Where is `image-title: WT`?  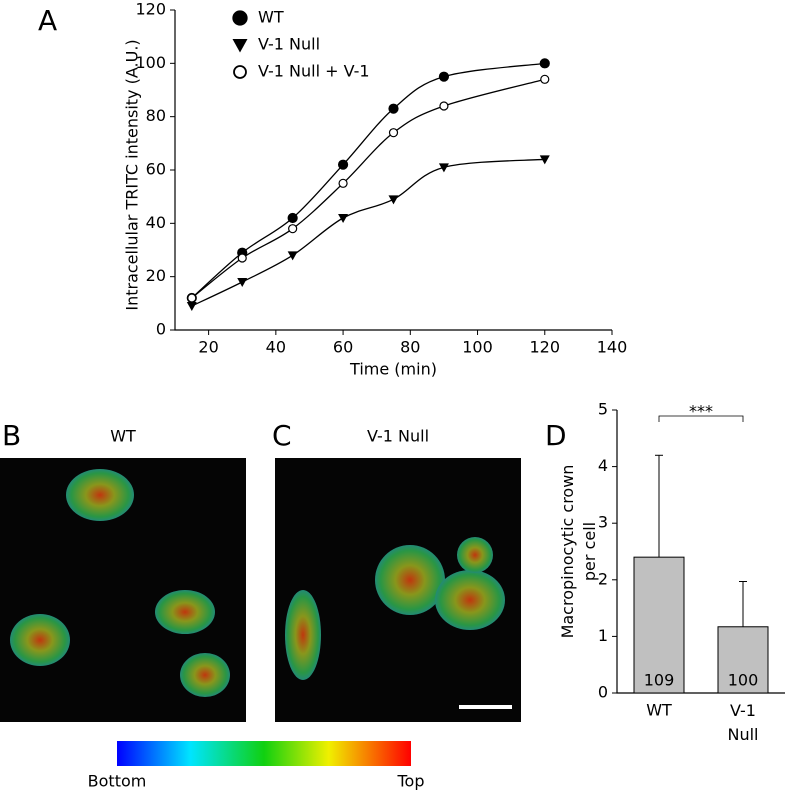 image-title: WT is located at coordinates (123, 436).